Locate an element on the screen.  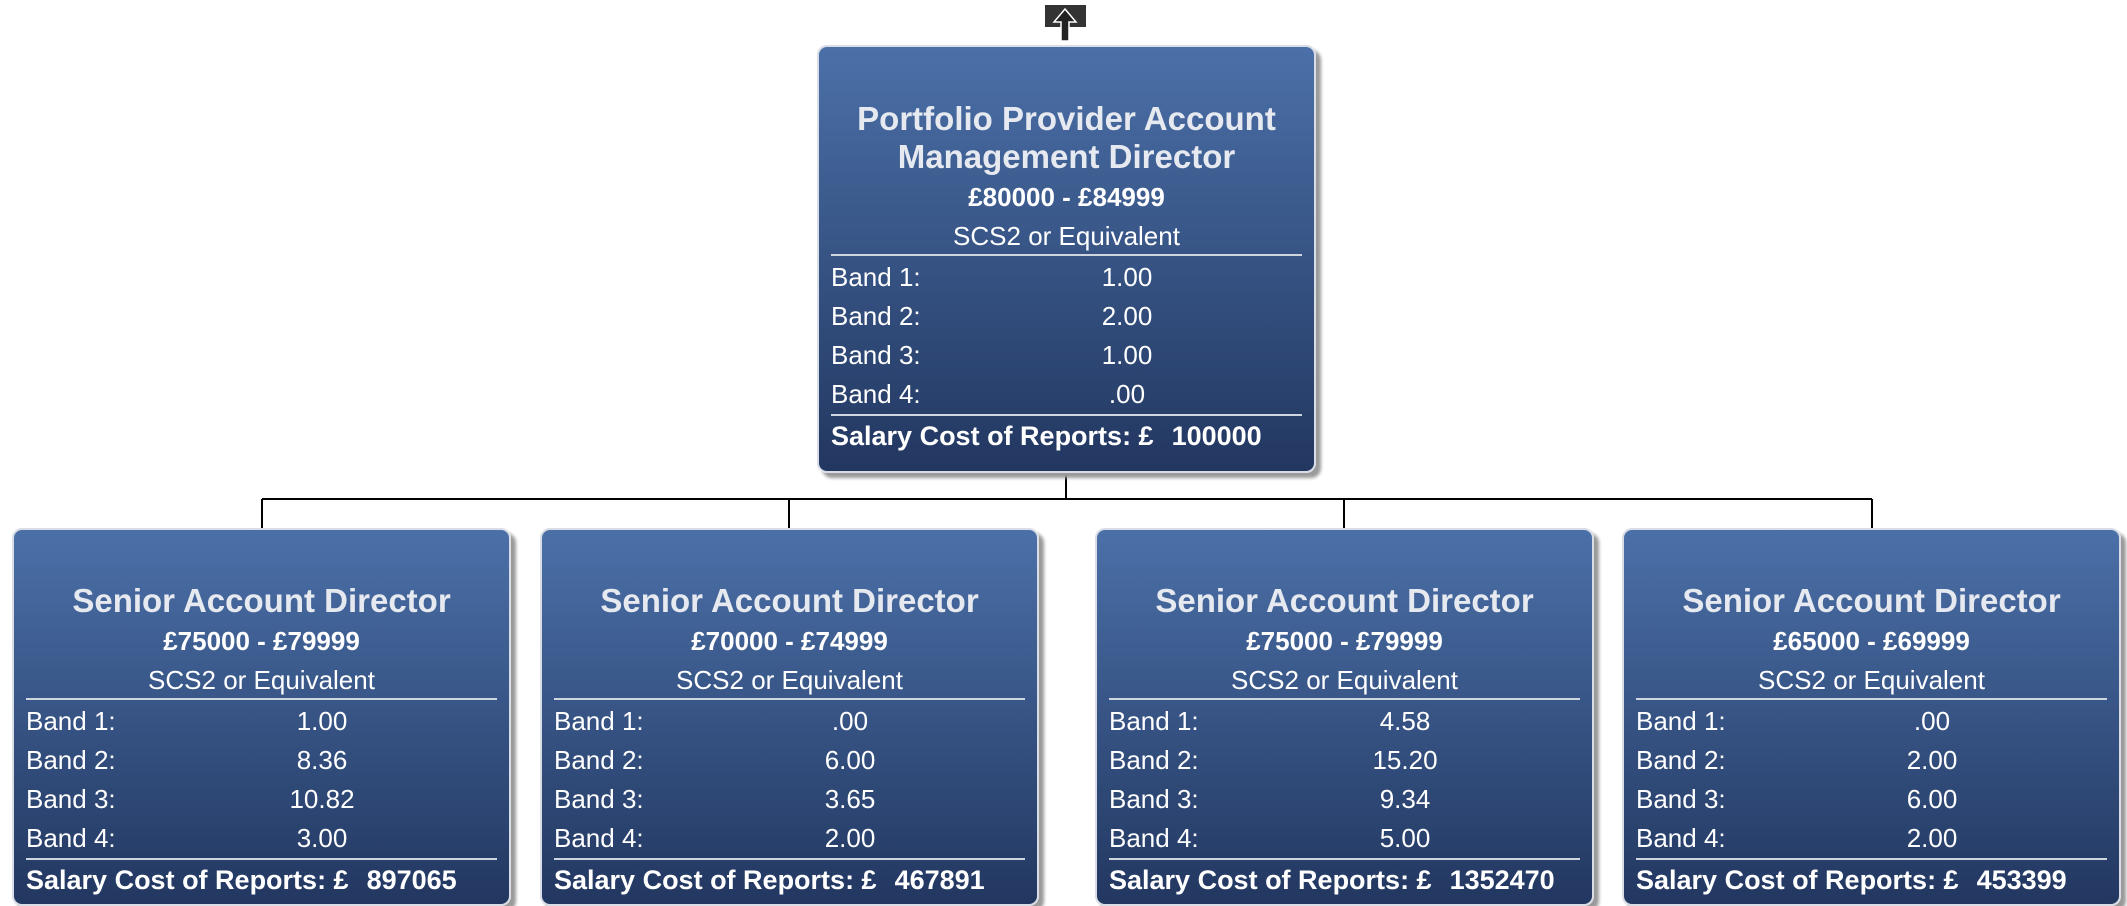
cost-value: 897065 is located at coordinates (411, 880).